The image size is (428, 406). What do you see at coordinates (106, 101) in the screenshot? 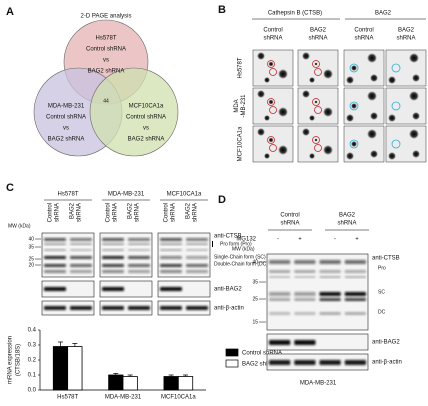
I see `venn-overlap: 44` at bounding box center [106, 101].